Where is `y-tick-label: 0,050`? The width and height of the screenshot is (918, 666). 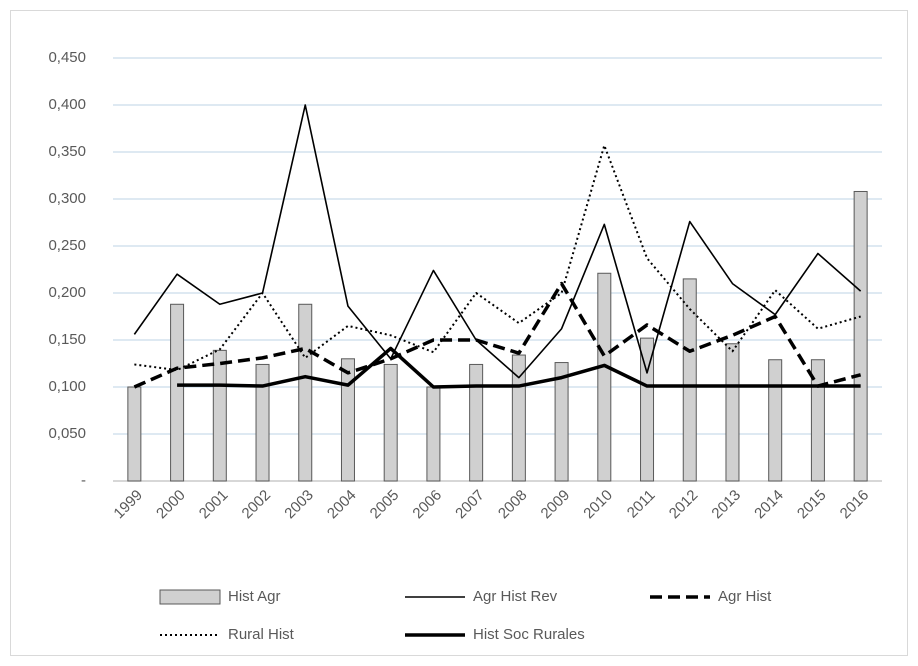
y-tick-label: 0,050 is located at coordinates (67, 433).